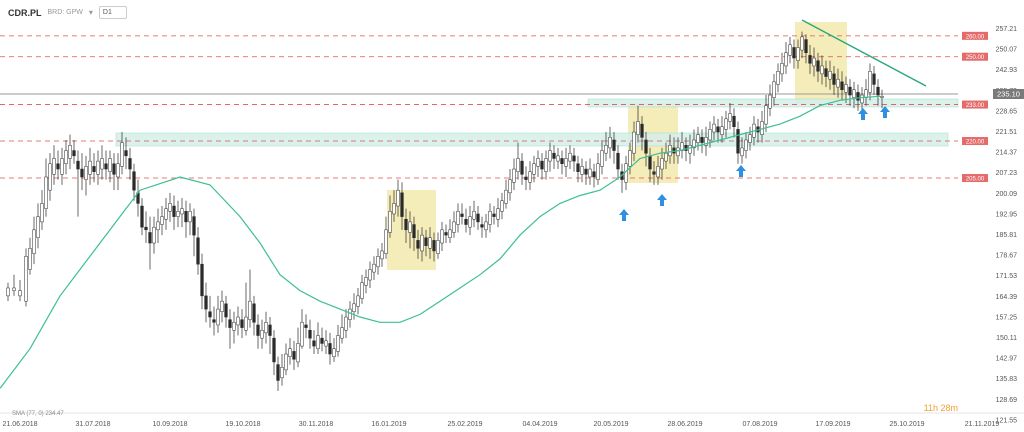  What do you see at coordinates (864, 53) in the screenshot?
I see `trend-line` at bounding box center [864, 53].